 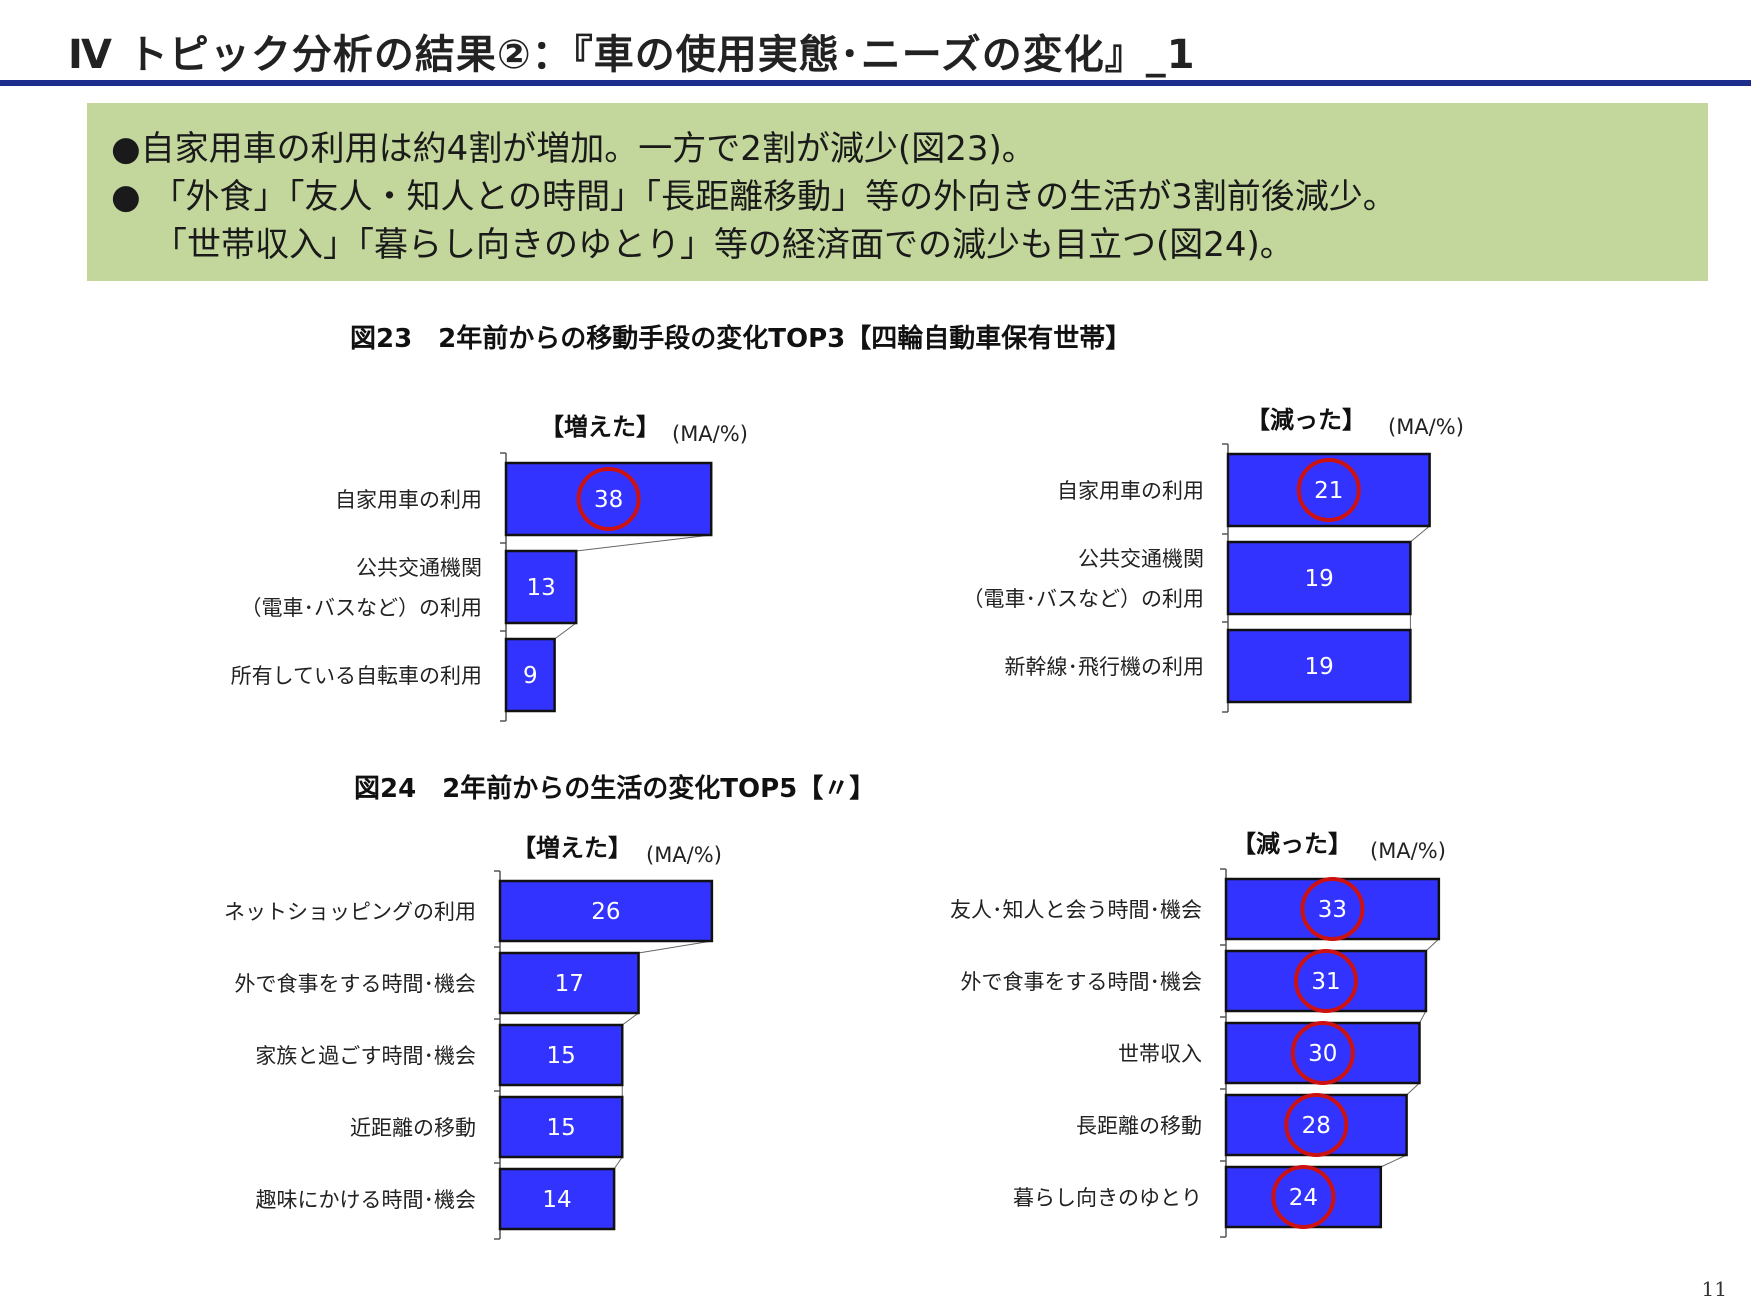 What do you see at coordinates (413, 1128) in the screenshot?
I see `category-label: 近距離の移動` at bounding box center [413, 1128].